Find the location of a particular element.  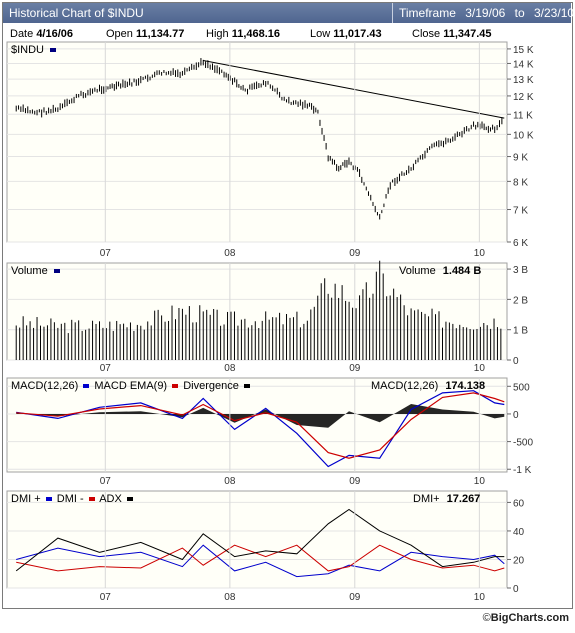

price-y-axis: 6 K 7 K 8 K 9 K 10 K 11 K 12 K 13 K 14 K 15 K is located at coordinates (520, 147).